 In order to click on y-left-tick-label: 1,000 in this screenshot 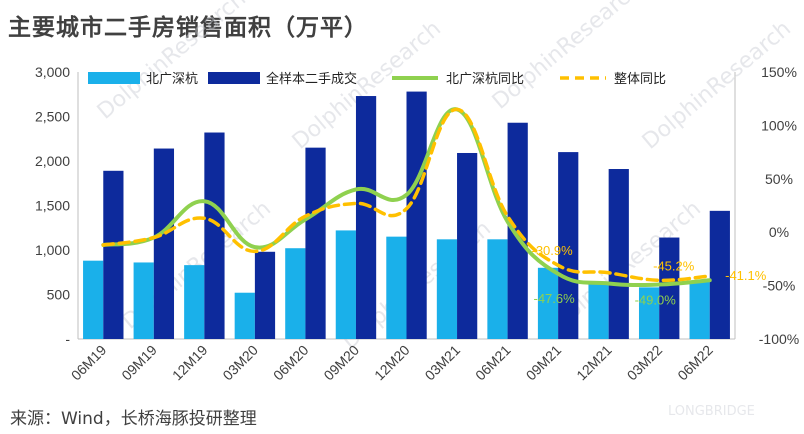, I will do `click(52, 250)`.